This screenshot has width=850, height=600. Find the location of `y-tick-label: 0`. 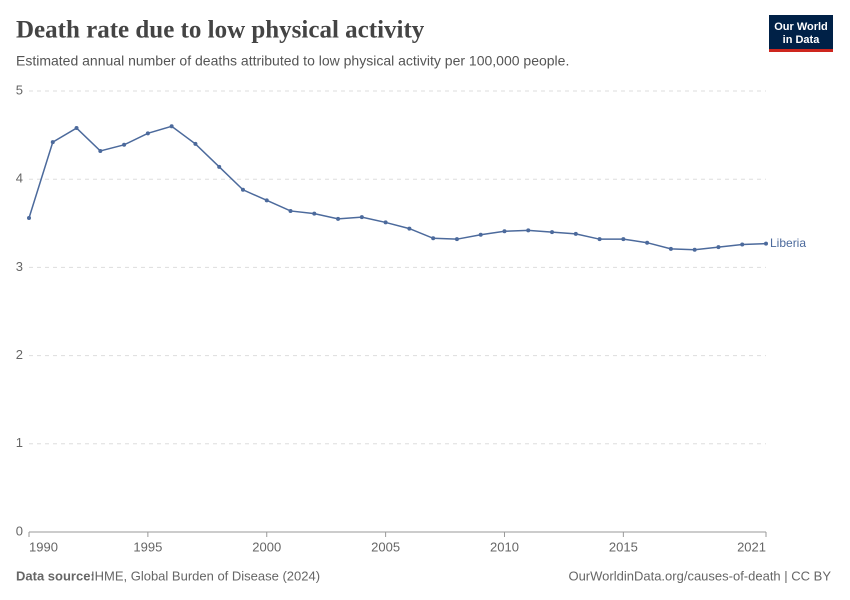

y-tick-label: 0 is located at coordinates (19, 530).